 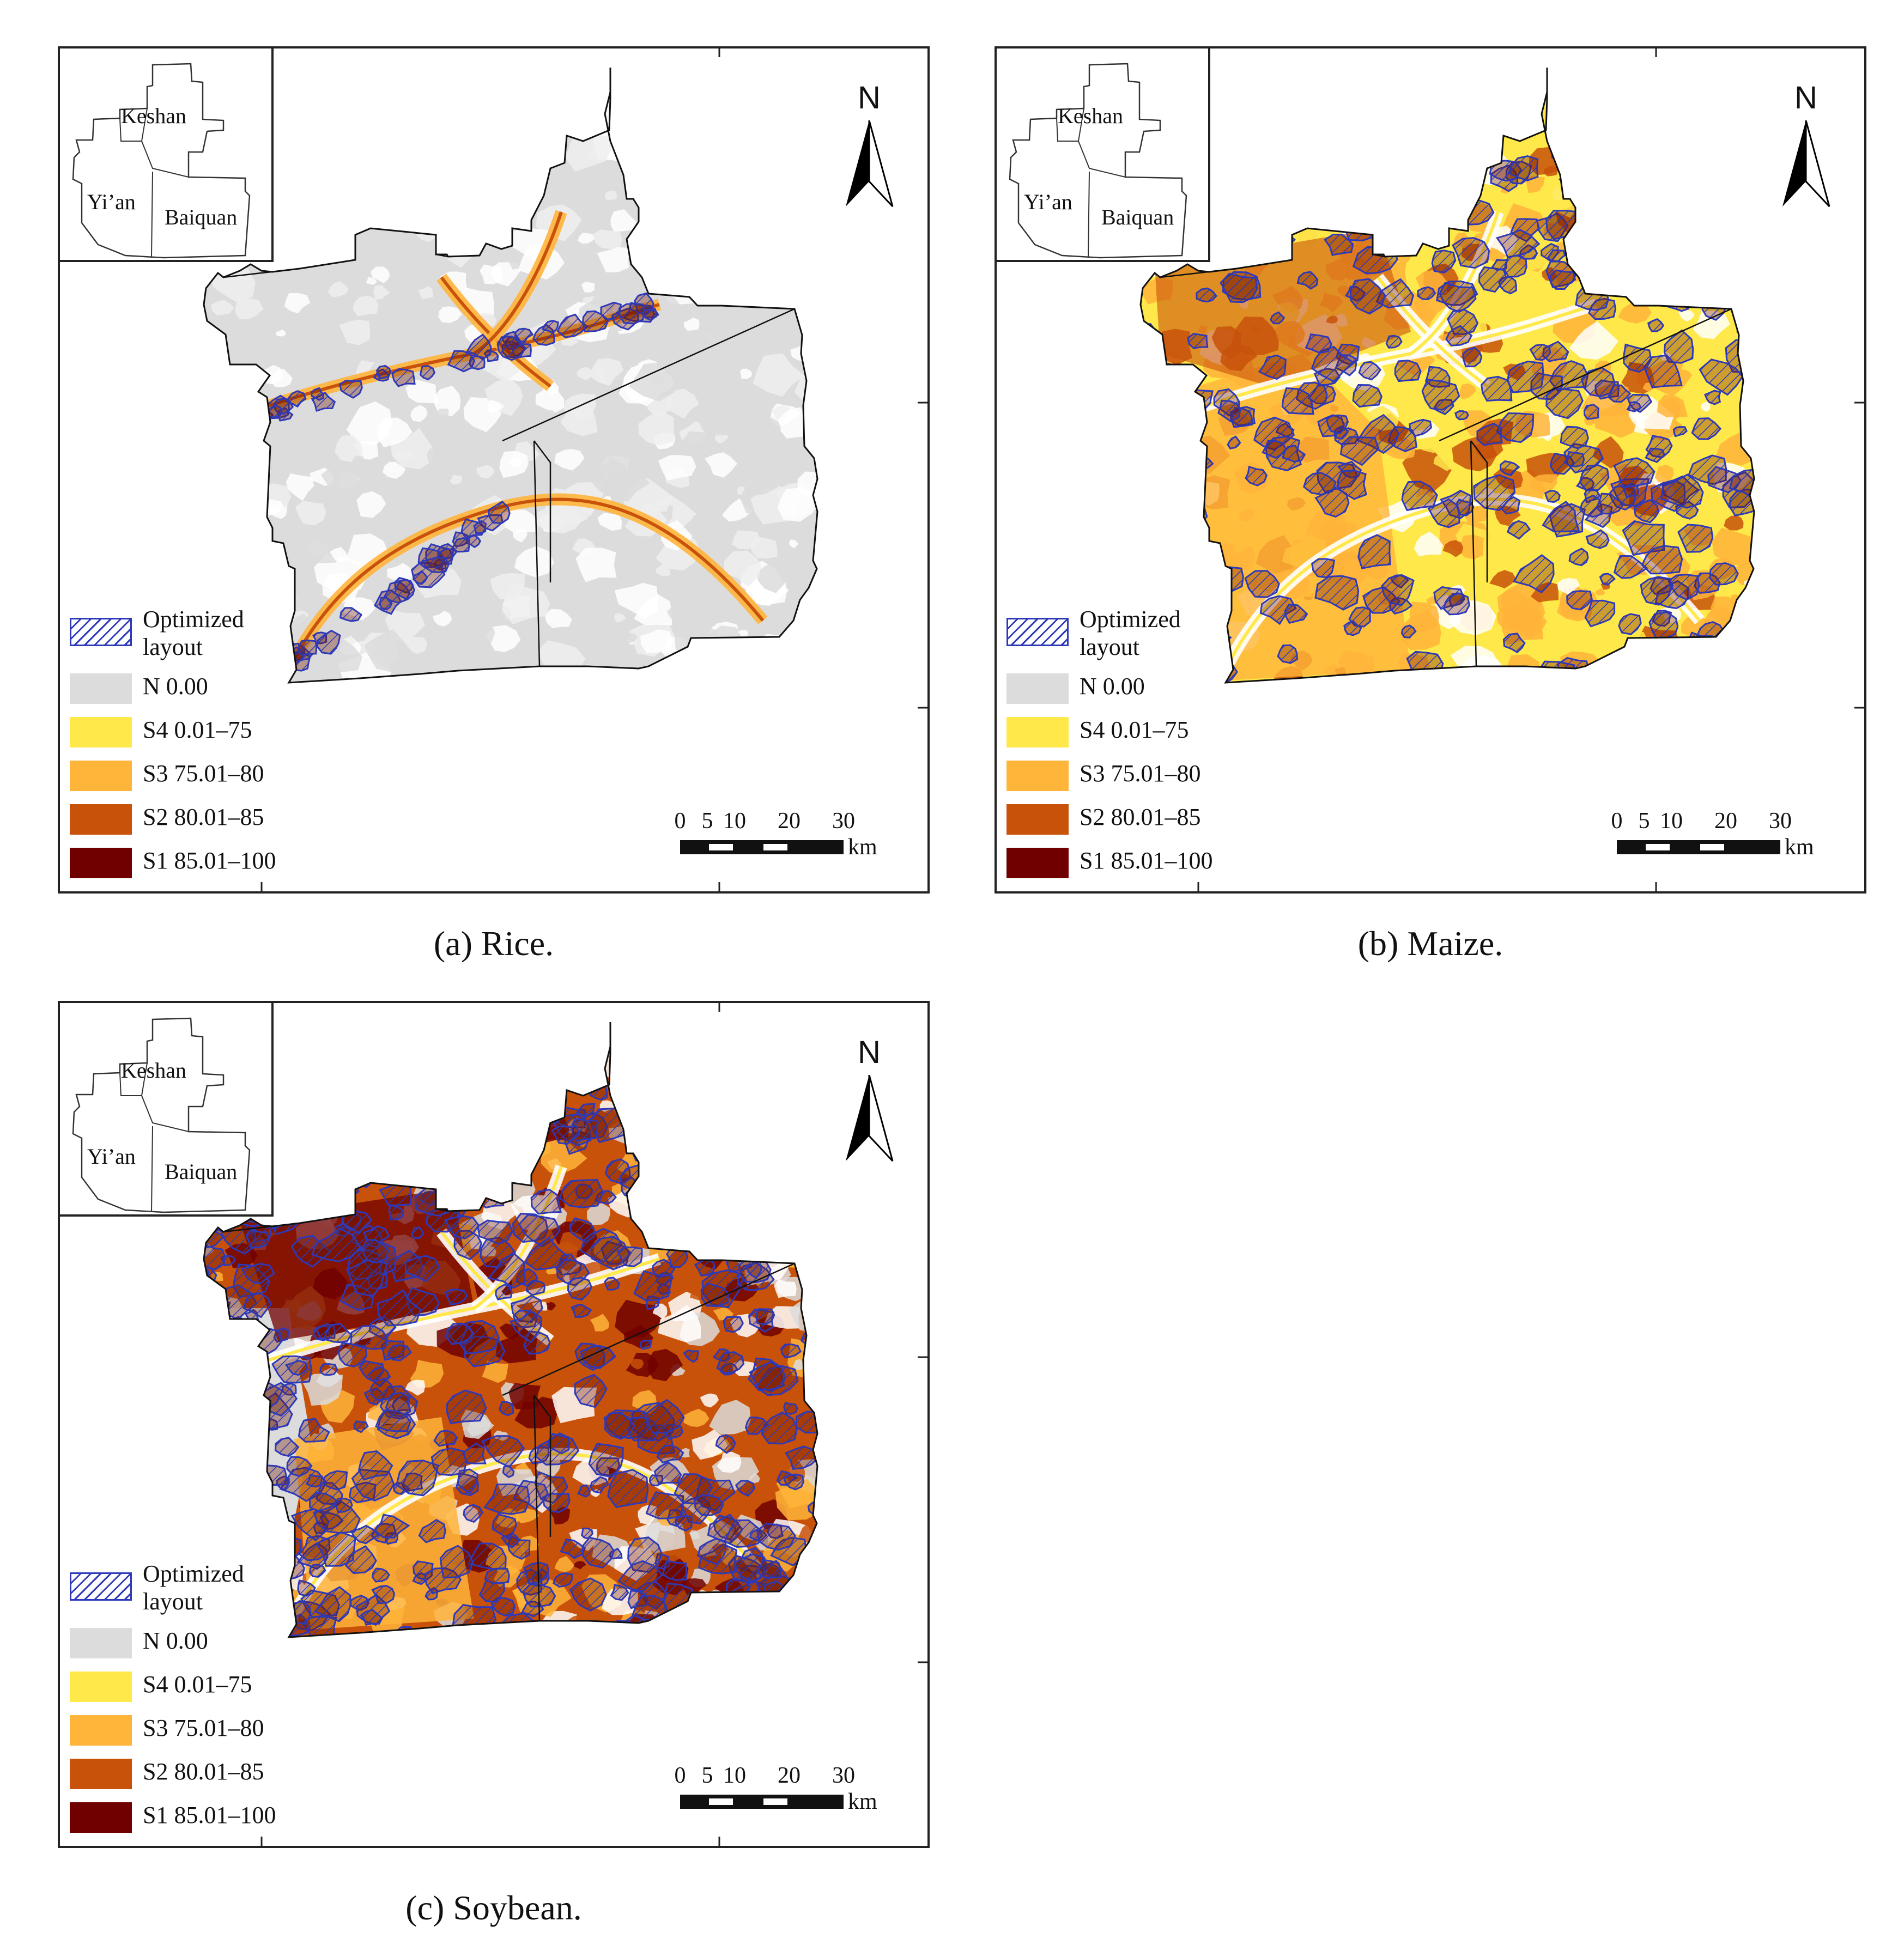 What do you see at coordinates (1617, 821) in the screenshot?
I see `scale-tick-label: 0` at bounding box center [1617, 821].